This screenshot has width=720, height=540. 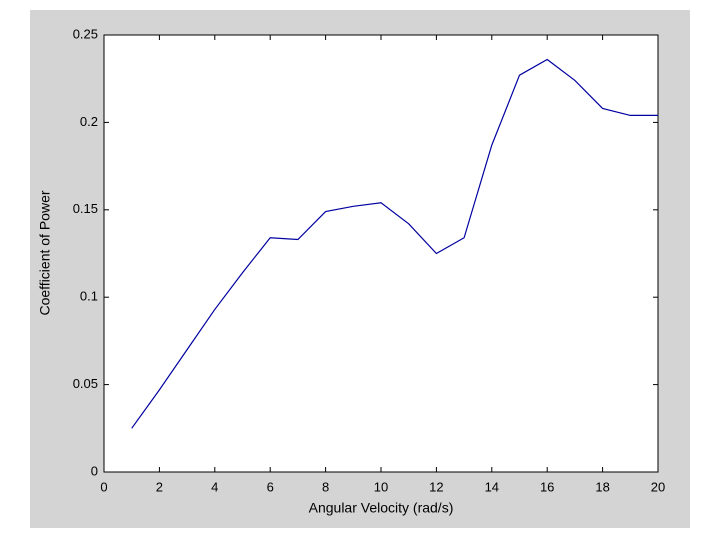 I want to click on y-tick-label: 0.05, so click(x=85, y=383).